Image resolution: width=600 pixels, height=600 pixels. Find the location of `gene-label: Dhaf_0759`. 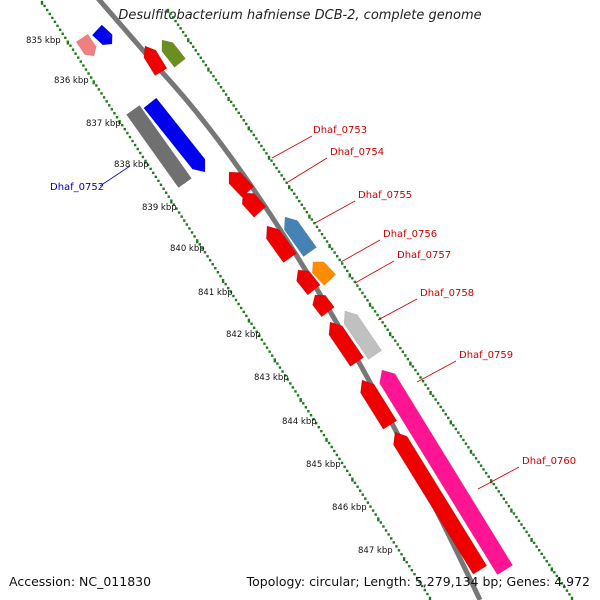

gene-label: Dhaf_0759 is located at coordinates (486, 355).